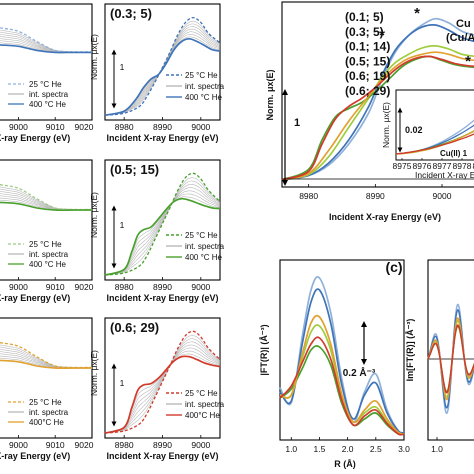 The image size is (474, 474). I want to click on inset-scale-label: 0.02, so click(414, 130).